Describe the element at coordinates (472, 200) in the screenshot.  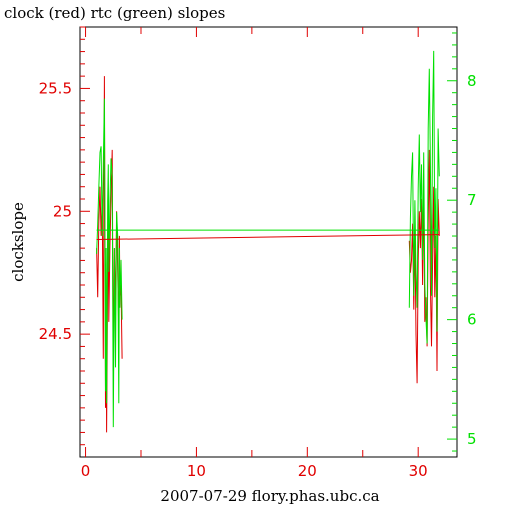
I see `right-tick-label: 7` at that location.